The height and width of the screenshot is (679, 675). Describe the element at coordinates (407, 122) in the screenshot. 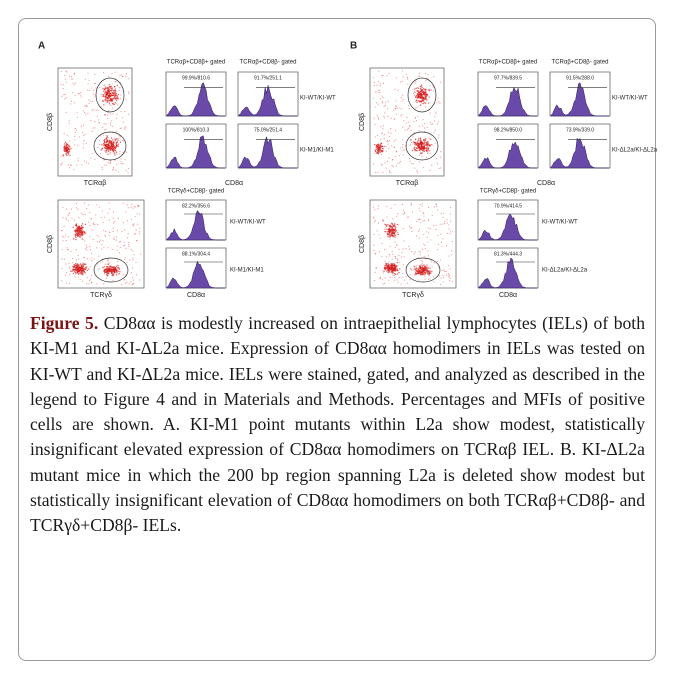

I see `scatter-dots` at that location.